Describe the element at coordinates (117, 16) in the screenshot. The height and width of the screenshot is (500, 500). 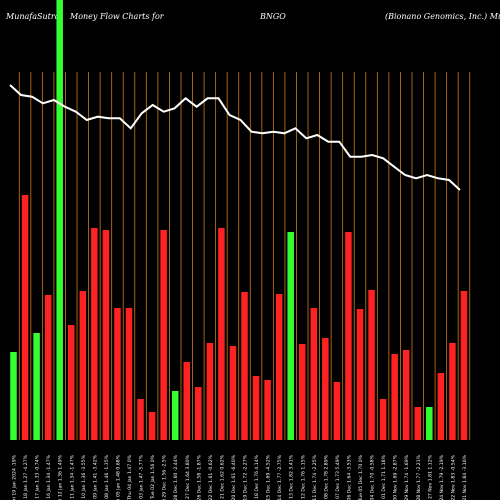
I see `chart-title: Money Flow Charts for` at that location.